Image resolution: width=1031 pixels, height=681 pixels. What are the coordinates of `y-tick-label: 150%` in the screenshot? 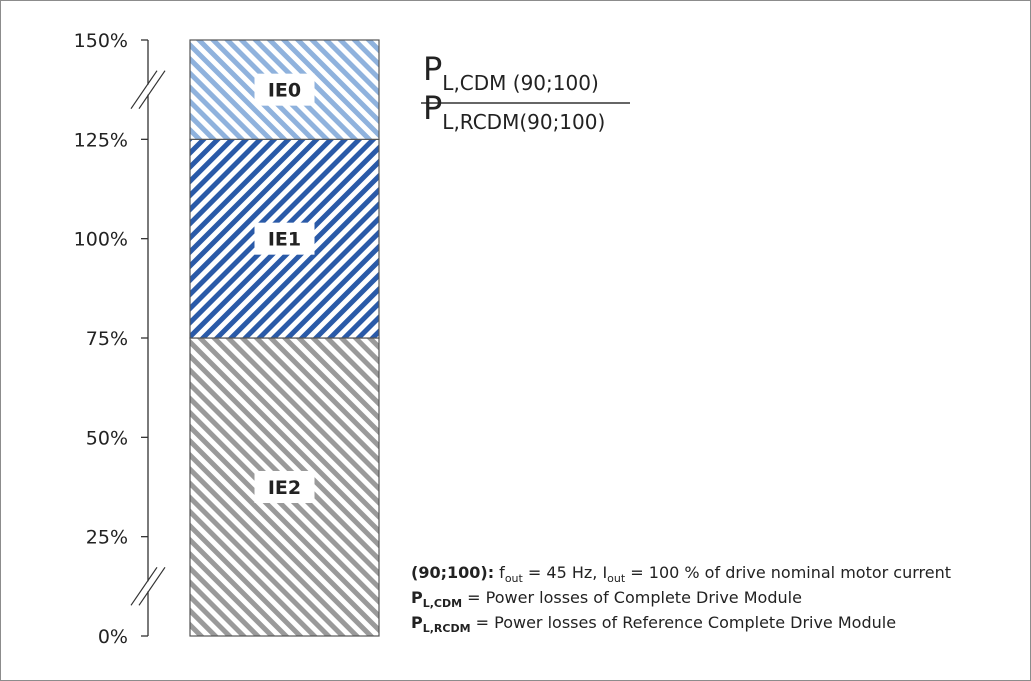 It's located at (101, 41).